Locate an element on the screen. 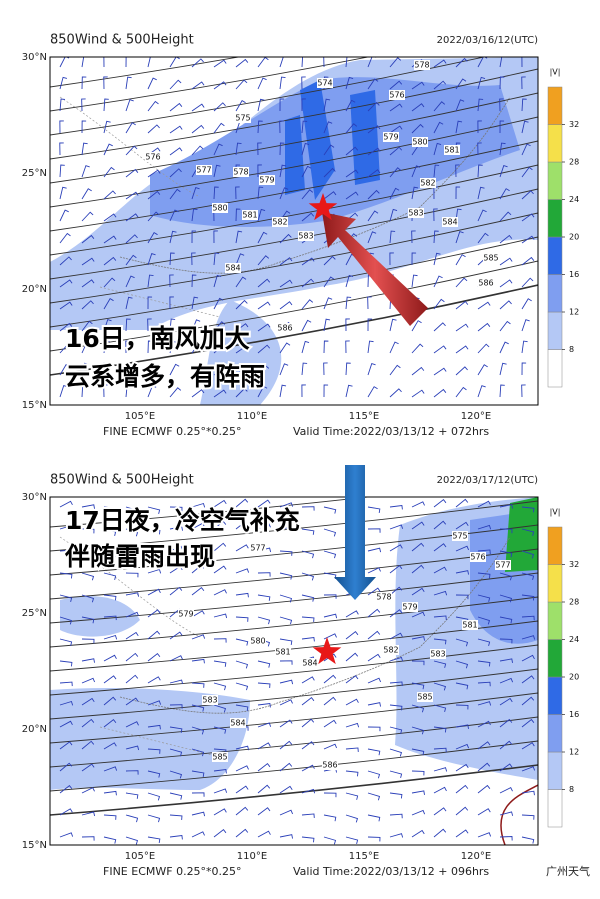  annotation: 云系增多，有阵雨 is located at coordinates (165, 376).